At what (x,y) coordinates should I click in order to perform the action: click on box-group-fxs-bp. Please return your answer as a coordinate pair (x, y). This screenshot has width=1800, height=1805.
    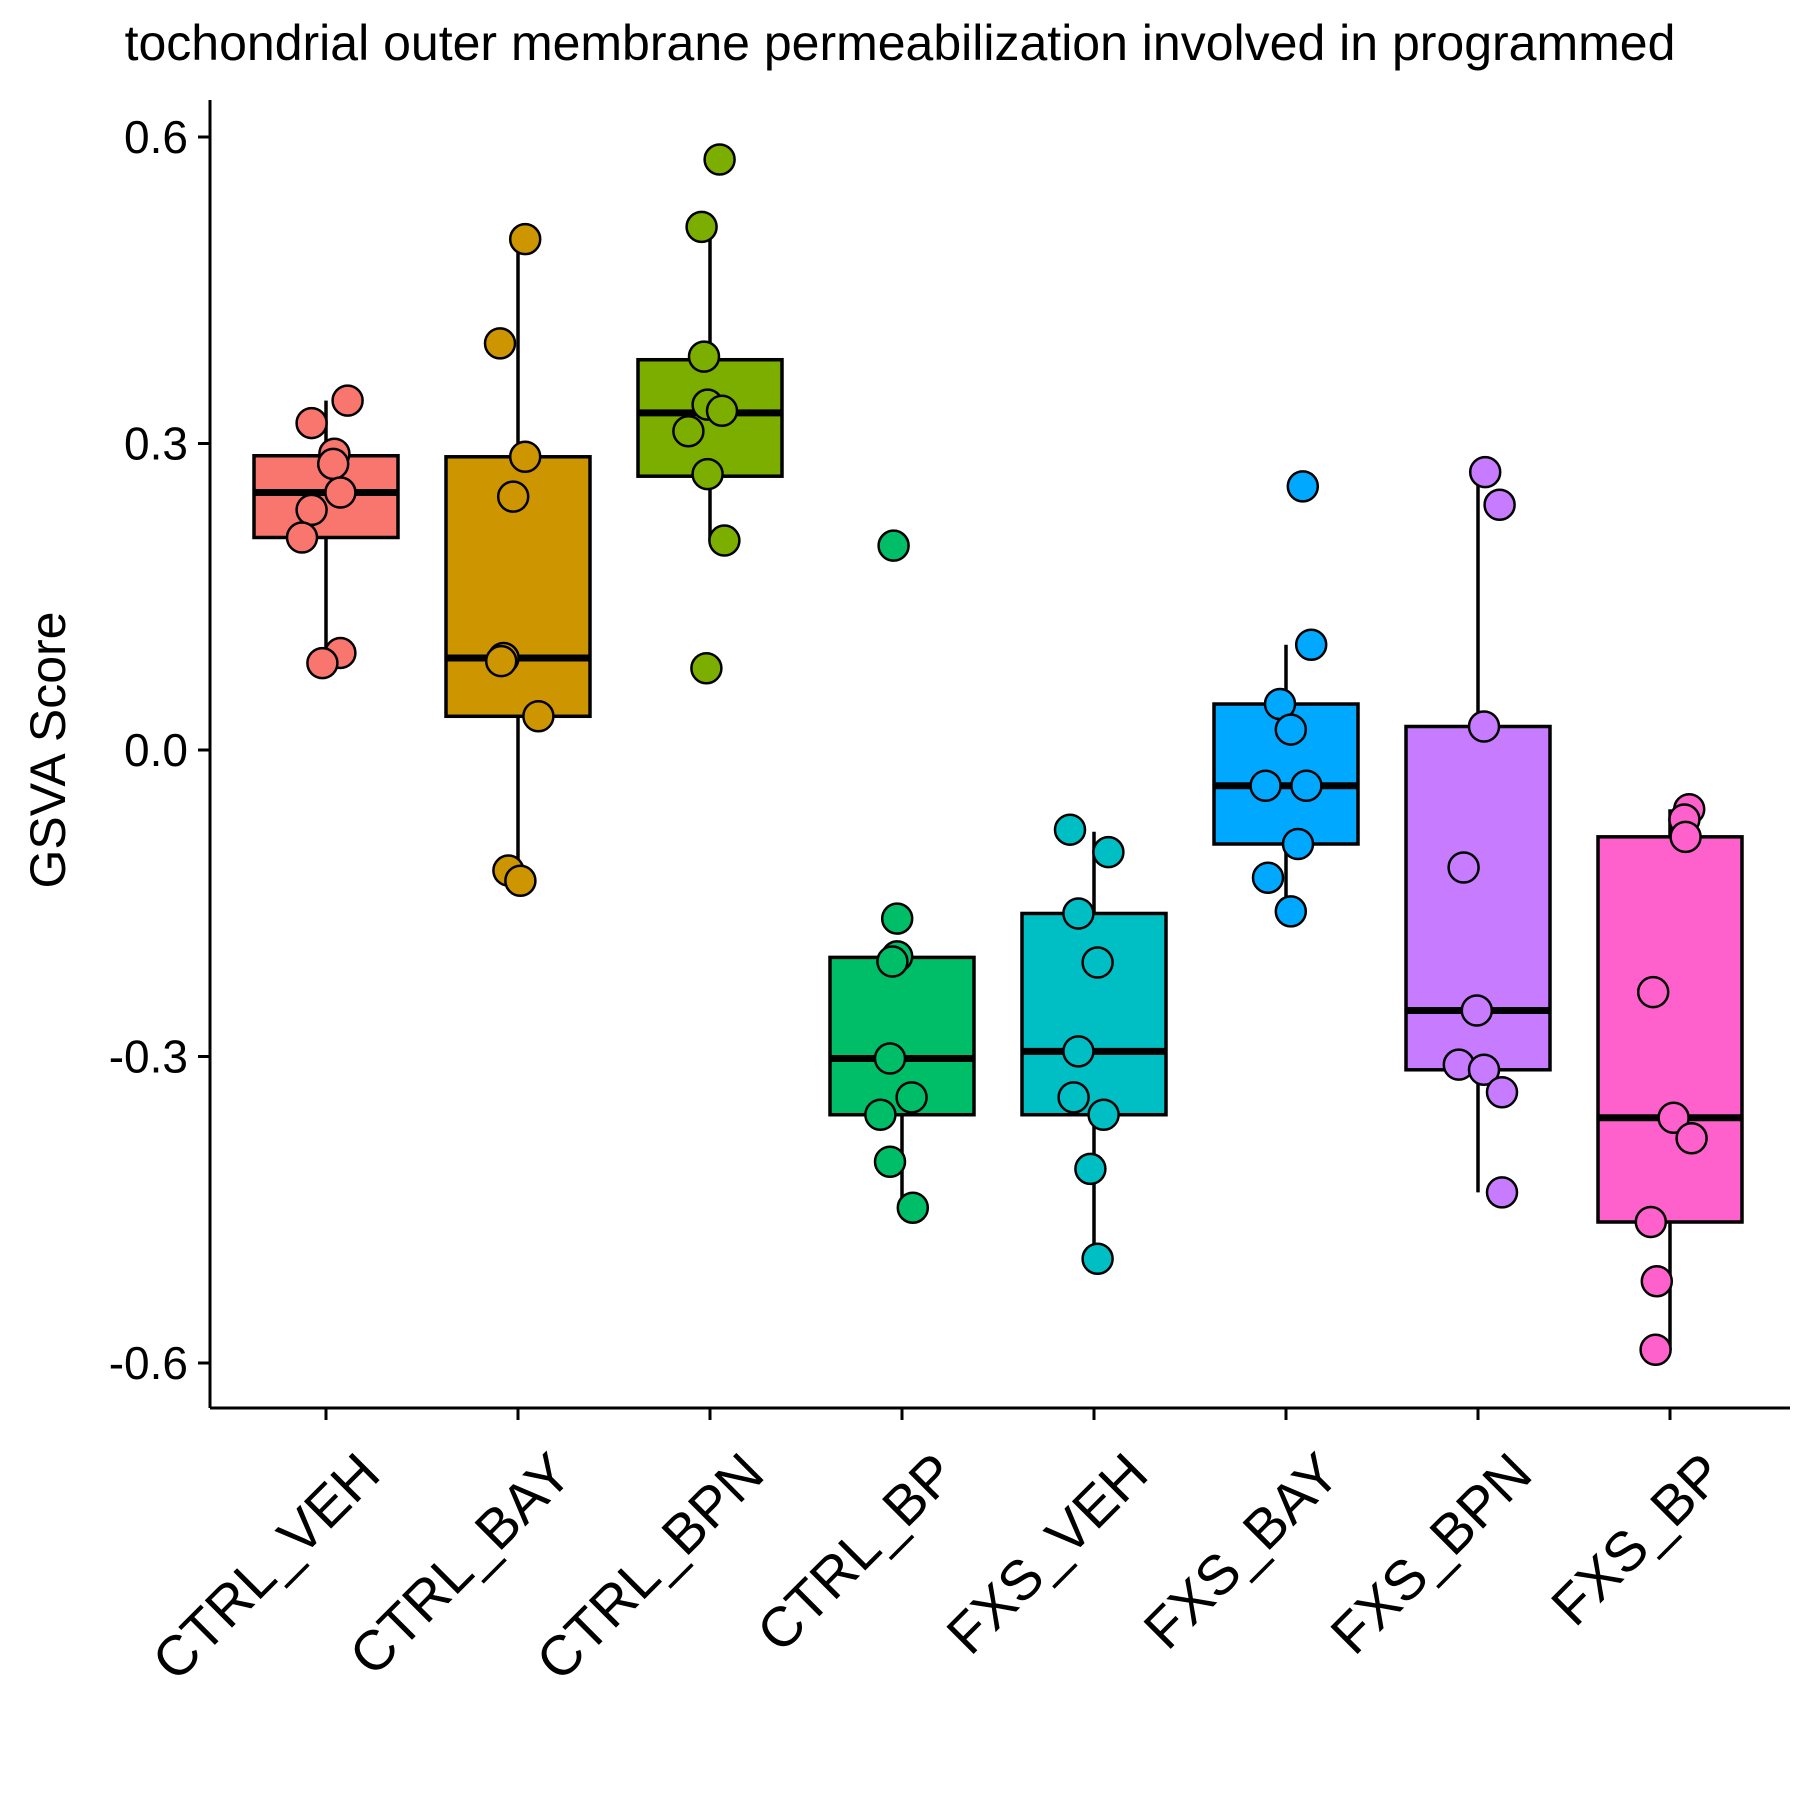
    Looking at the image, I should click on (1670, 1079).